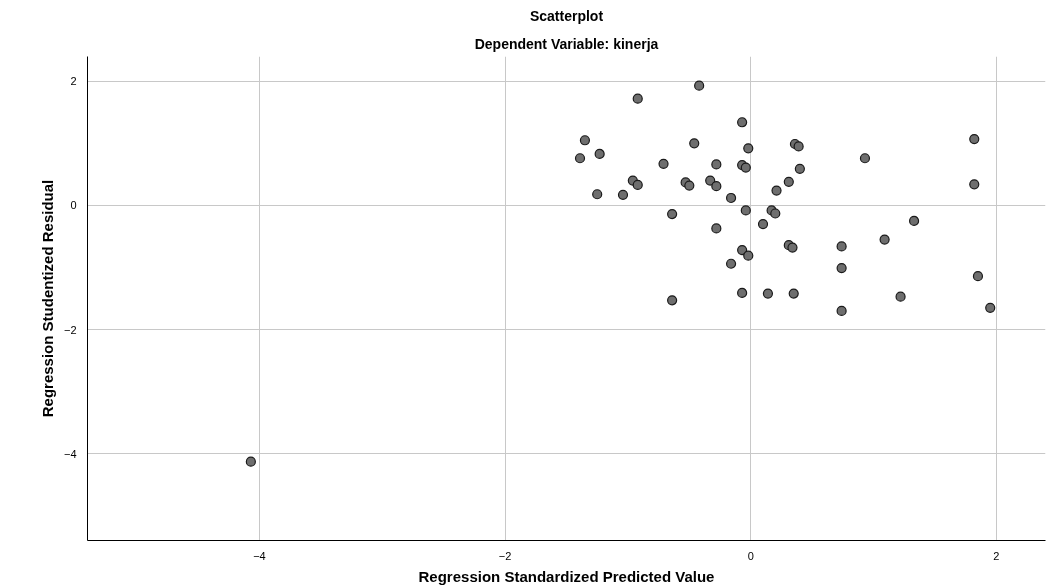 The height and width of the screenshot is (587, 1053). I want to click on x-axis-title: Regression Standardized Predicted Value, so click(566, 576).